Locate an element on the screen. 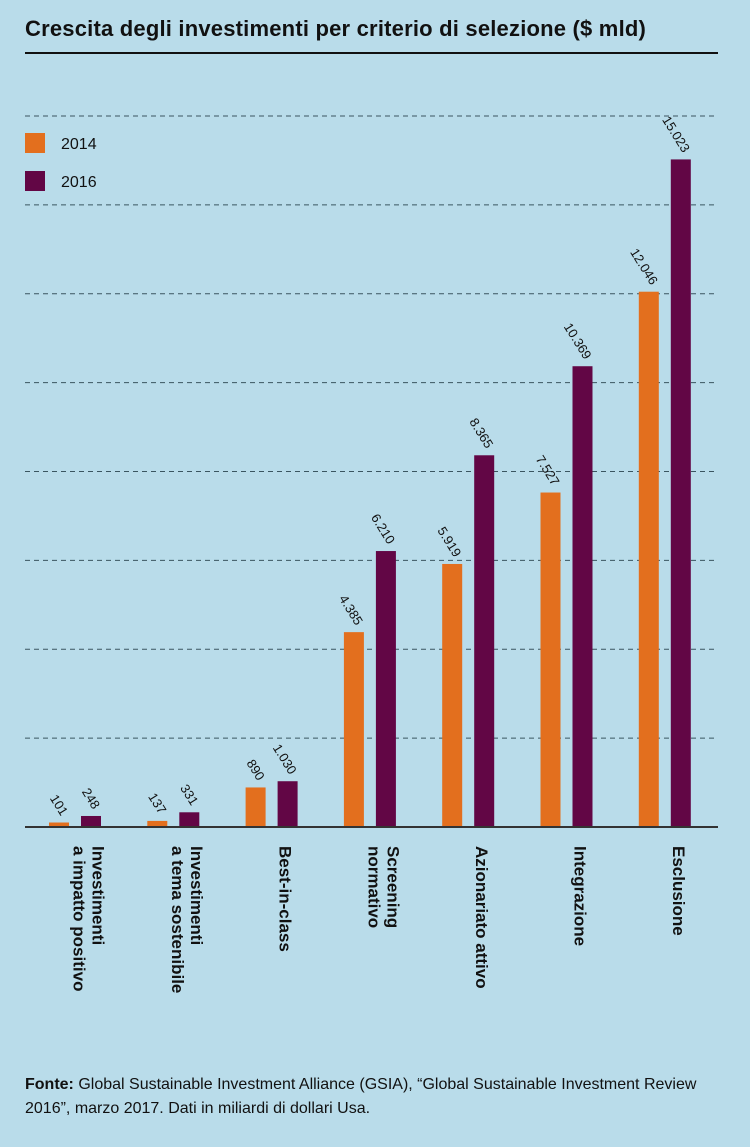 This screenshot has width=750, height=1147. category-label: Screening is located at coordinates (392, 887).